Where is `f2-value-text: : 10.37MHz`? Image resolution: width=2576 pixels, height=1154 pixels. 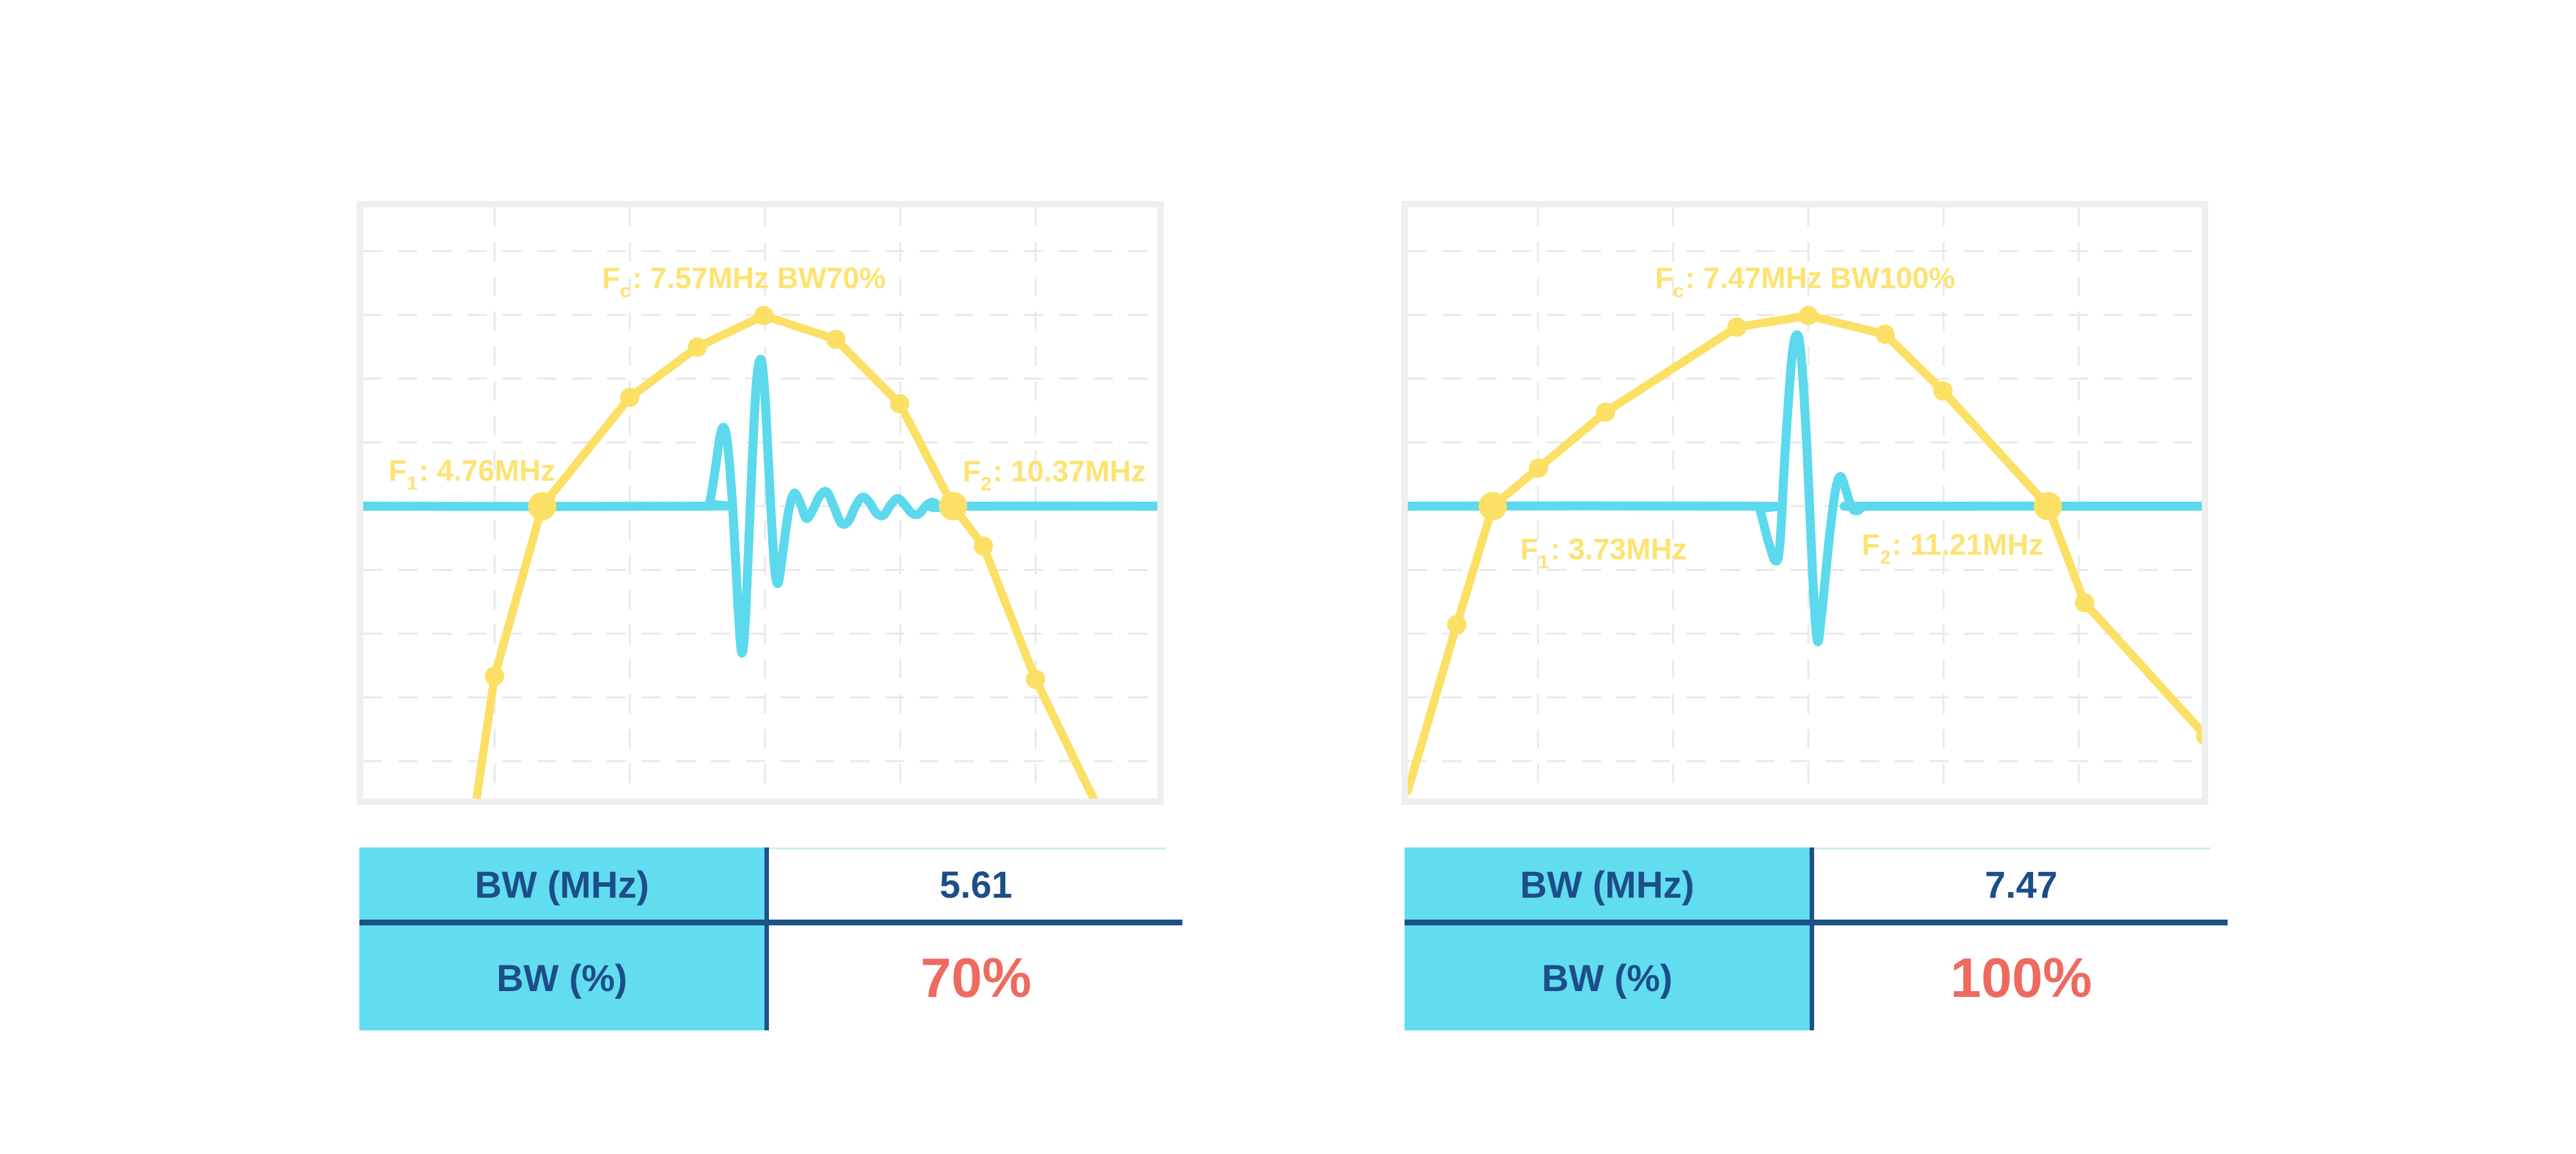 f2-value-text: : 10.37MHz is located at coordinates (1069, 471).